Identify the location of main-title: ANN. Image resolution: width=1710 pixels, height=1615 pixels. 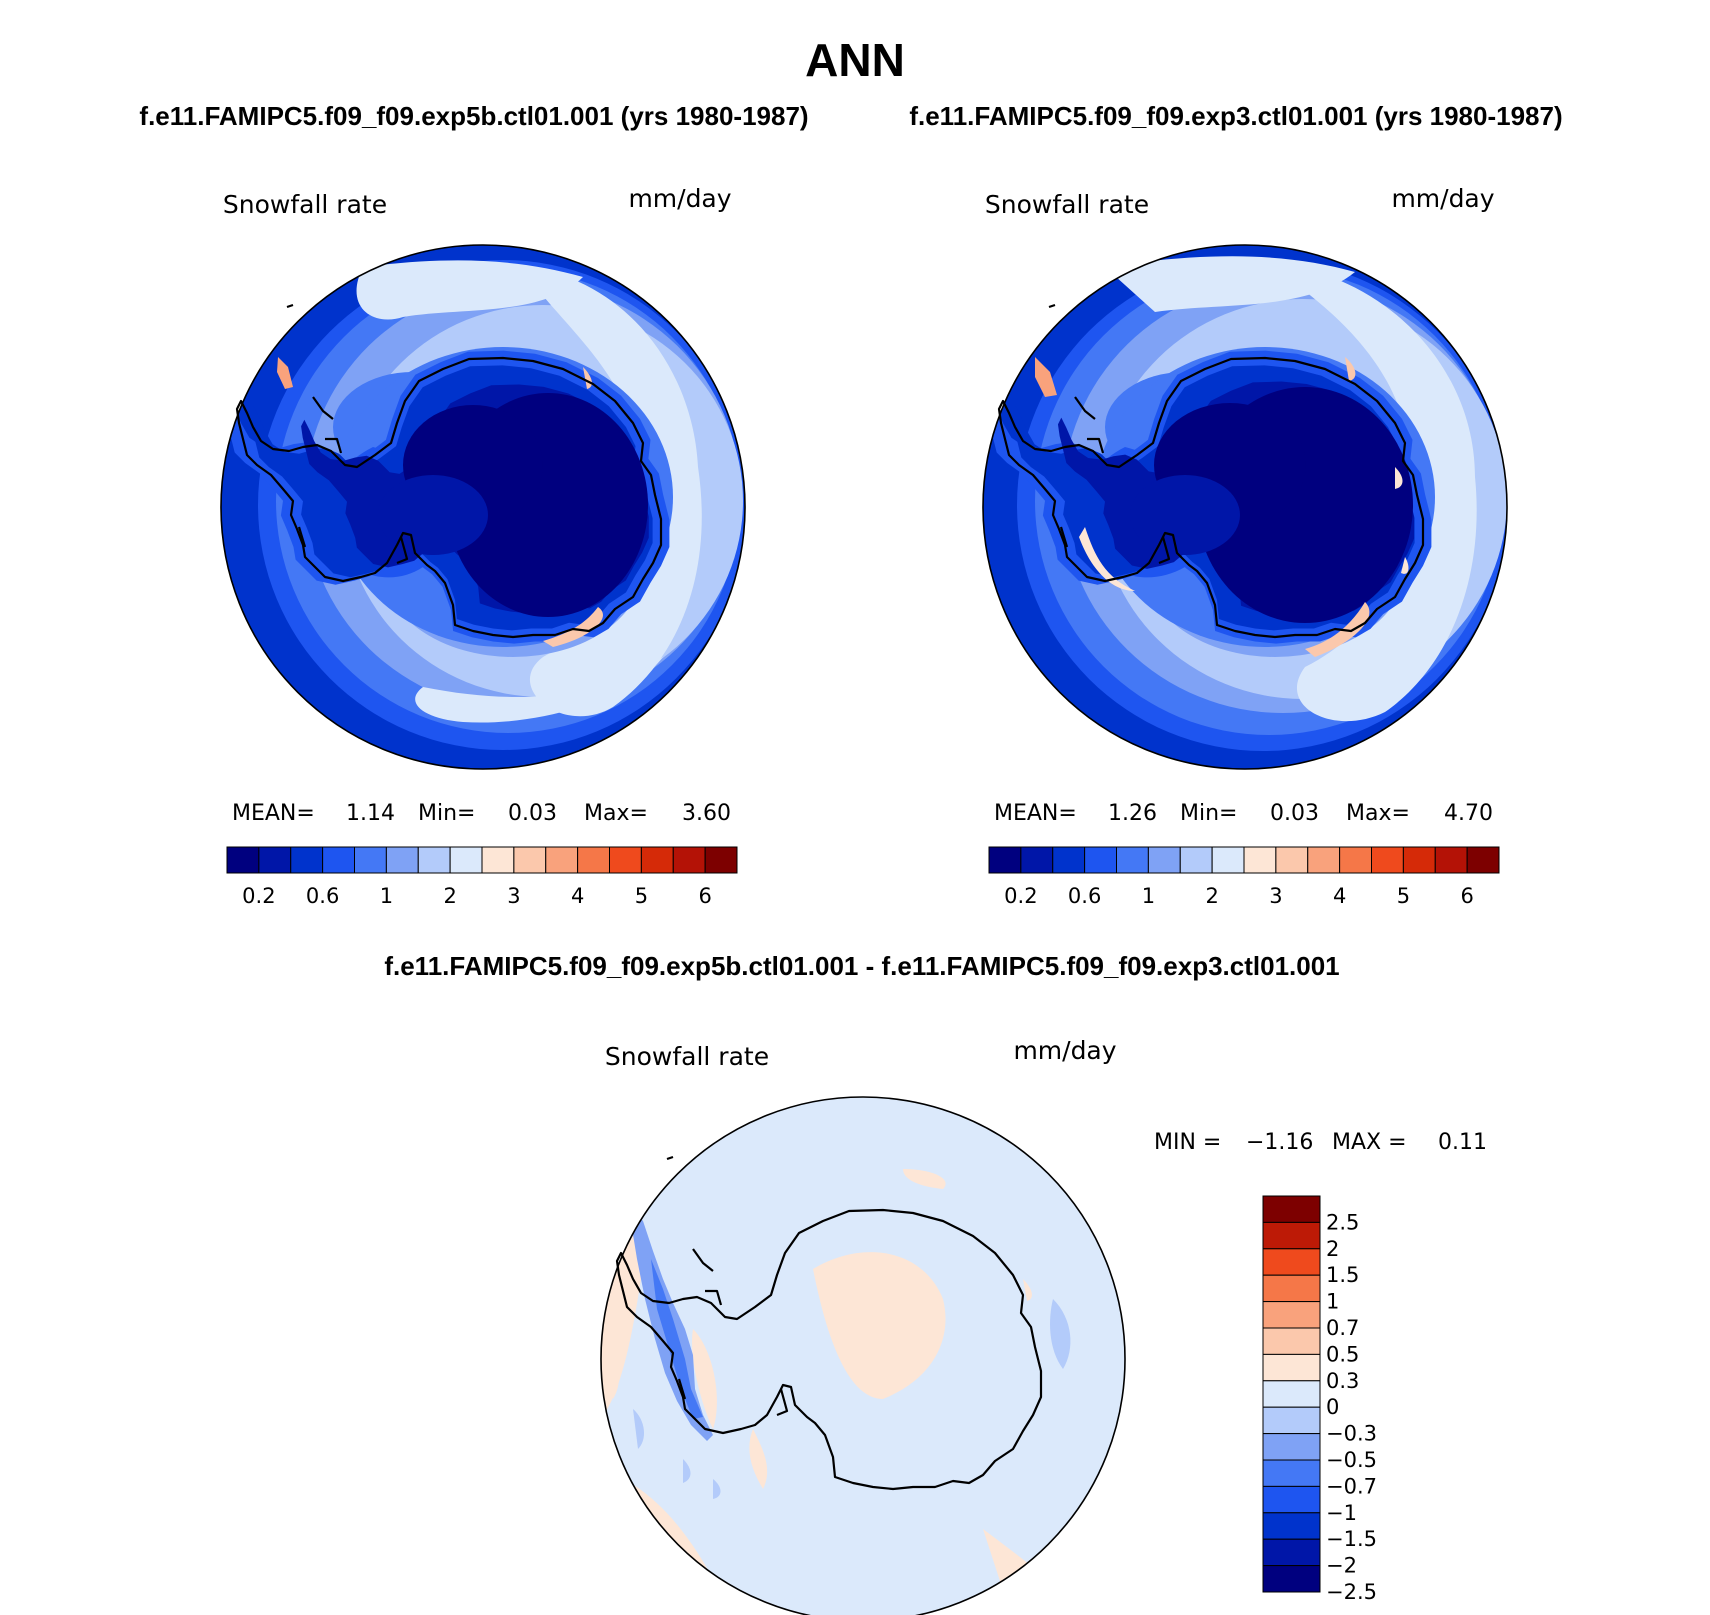
(855, 60).